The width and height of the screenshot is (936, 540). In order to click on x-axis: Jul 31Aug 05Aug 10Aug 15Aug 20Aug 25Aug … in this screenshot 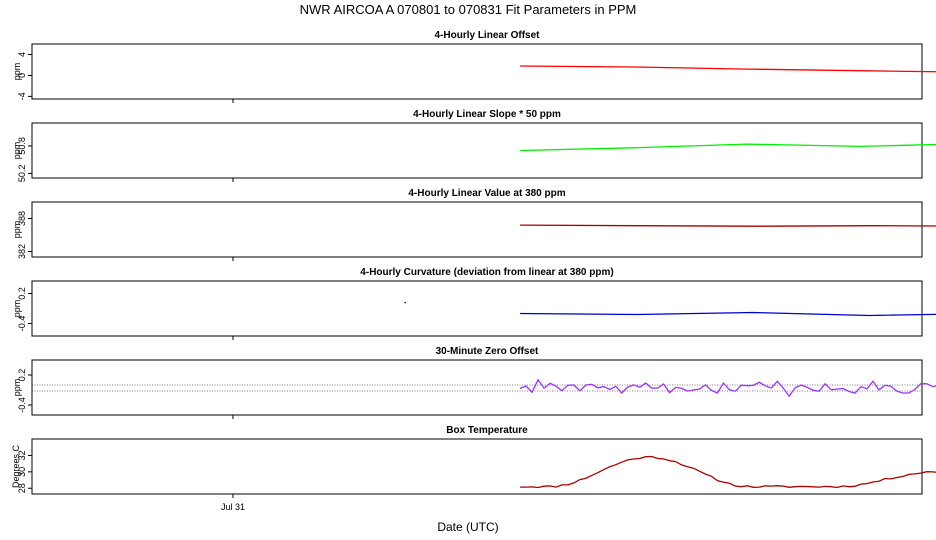, I will do `click(233, 507)`.